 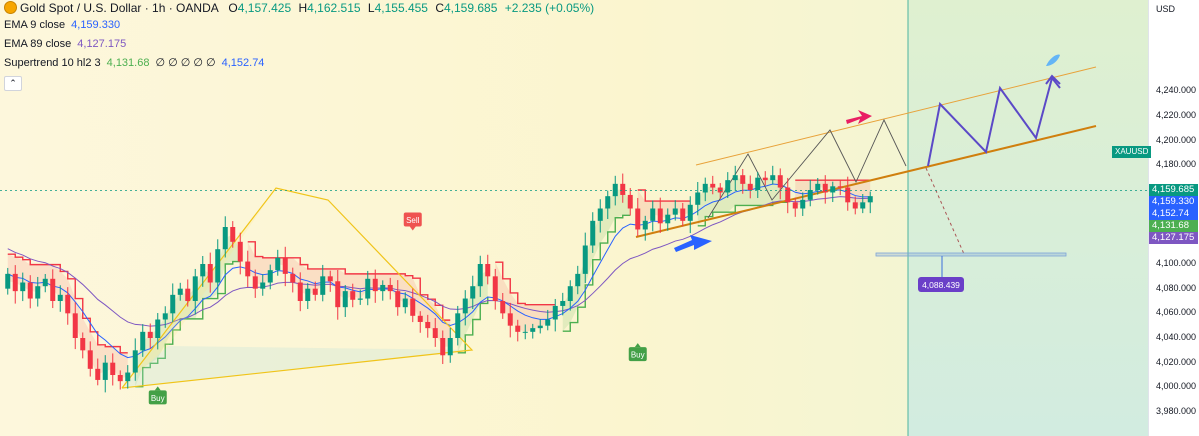 I want to click on price-tag: 4,159.330, so click(x=1173, y=202).